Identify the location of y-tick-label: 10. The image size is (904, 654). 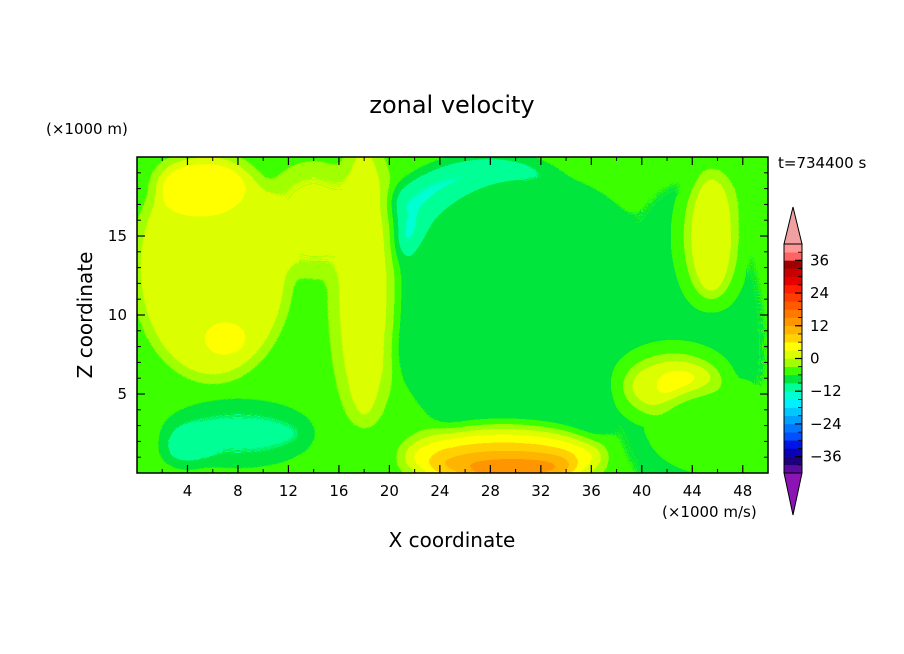
(117, 315).